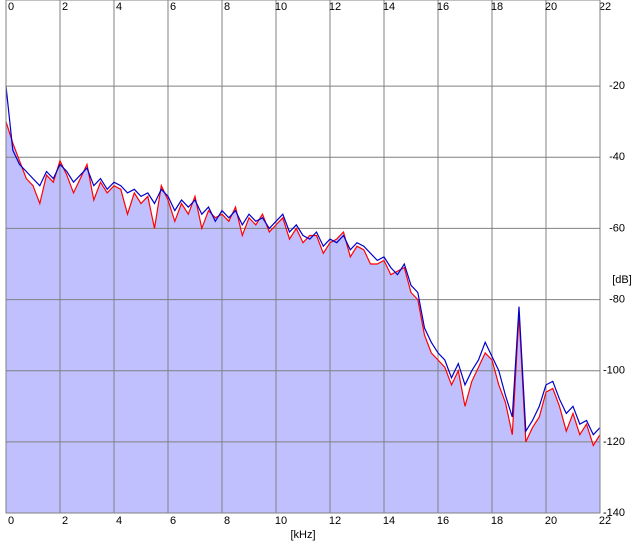 The image size is (635, 542). Describe the element at coordinates (302, 535) in the screenshot. I see `x-axis-label: [kHz]` at that location.